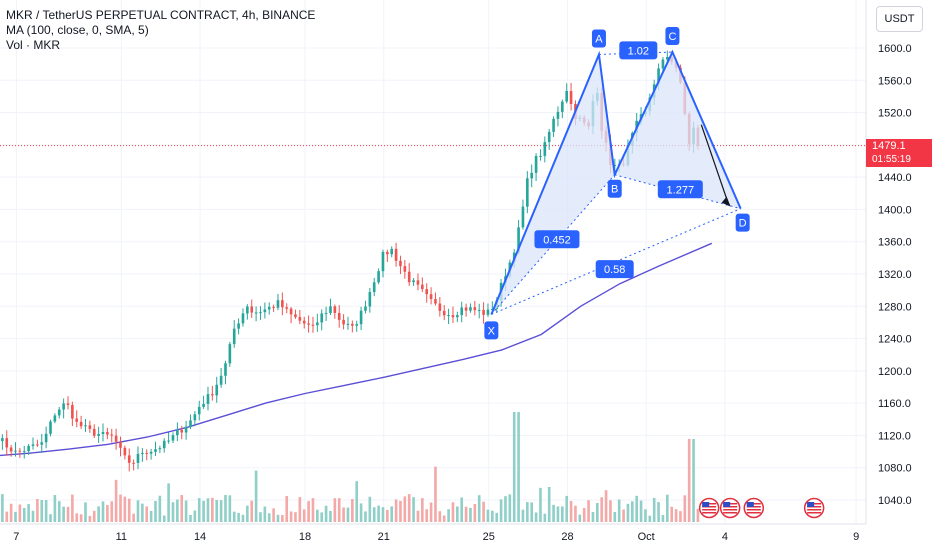 Image resolution: width=932 pixels, height=550 pixels. Describe the element at coordinates (889, 146) in the screenshot. I see `last-price-value: 1479.1` at that location.